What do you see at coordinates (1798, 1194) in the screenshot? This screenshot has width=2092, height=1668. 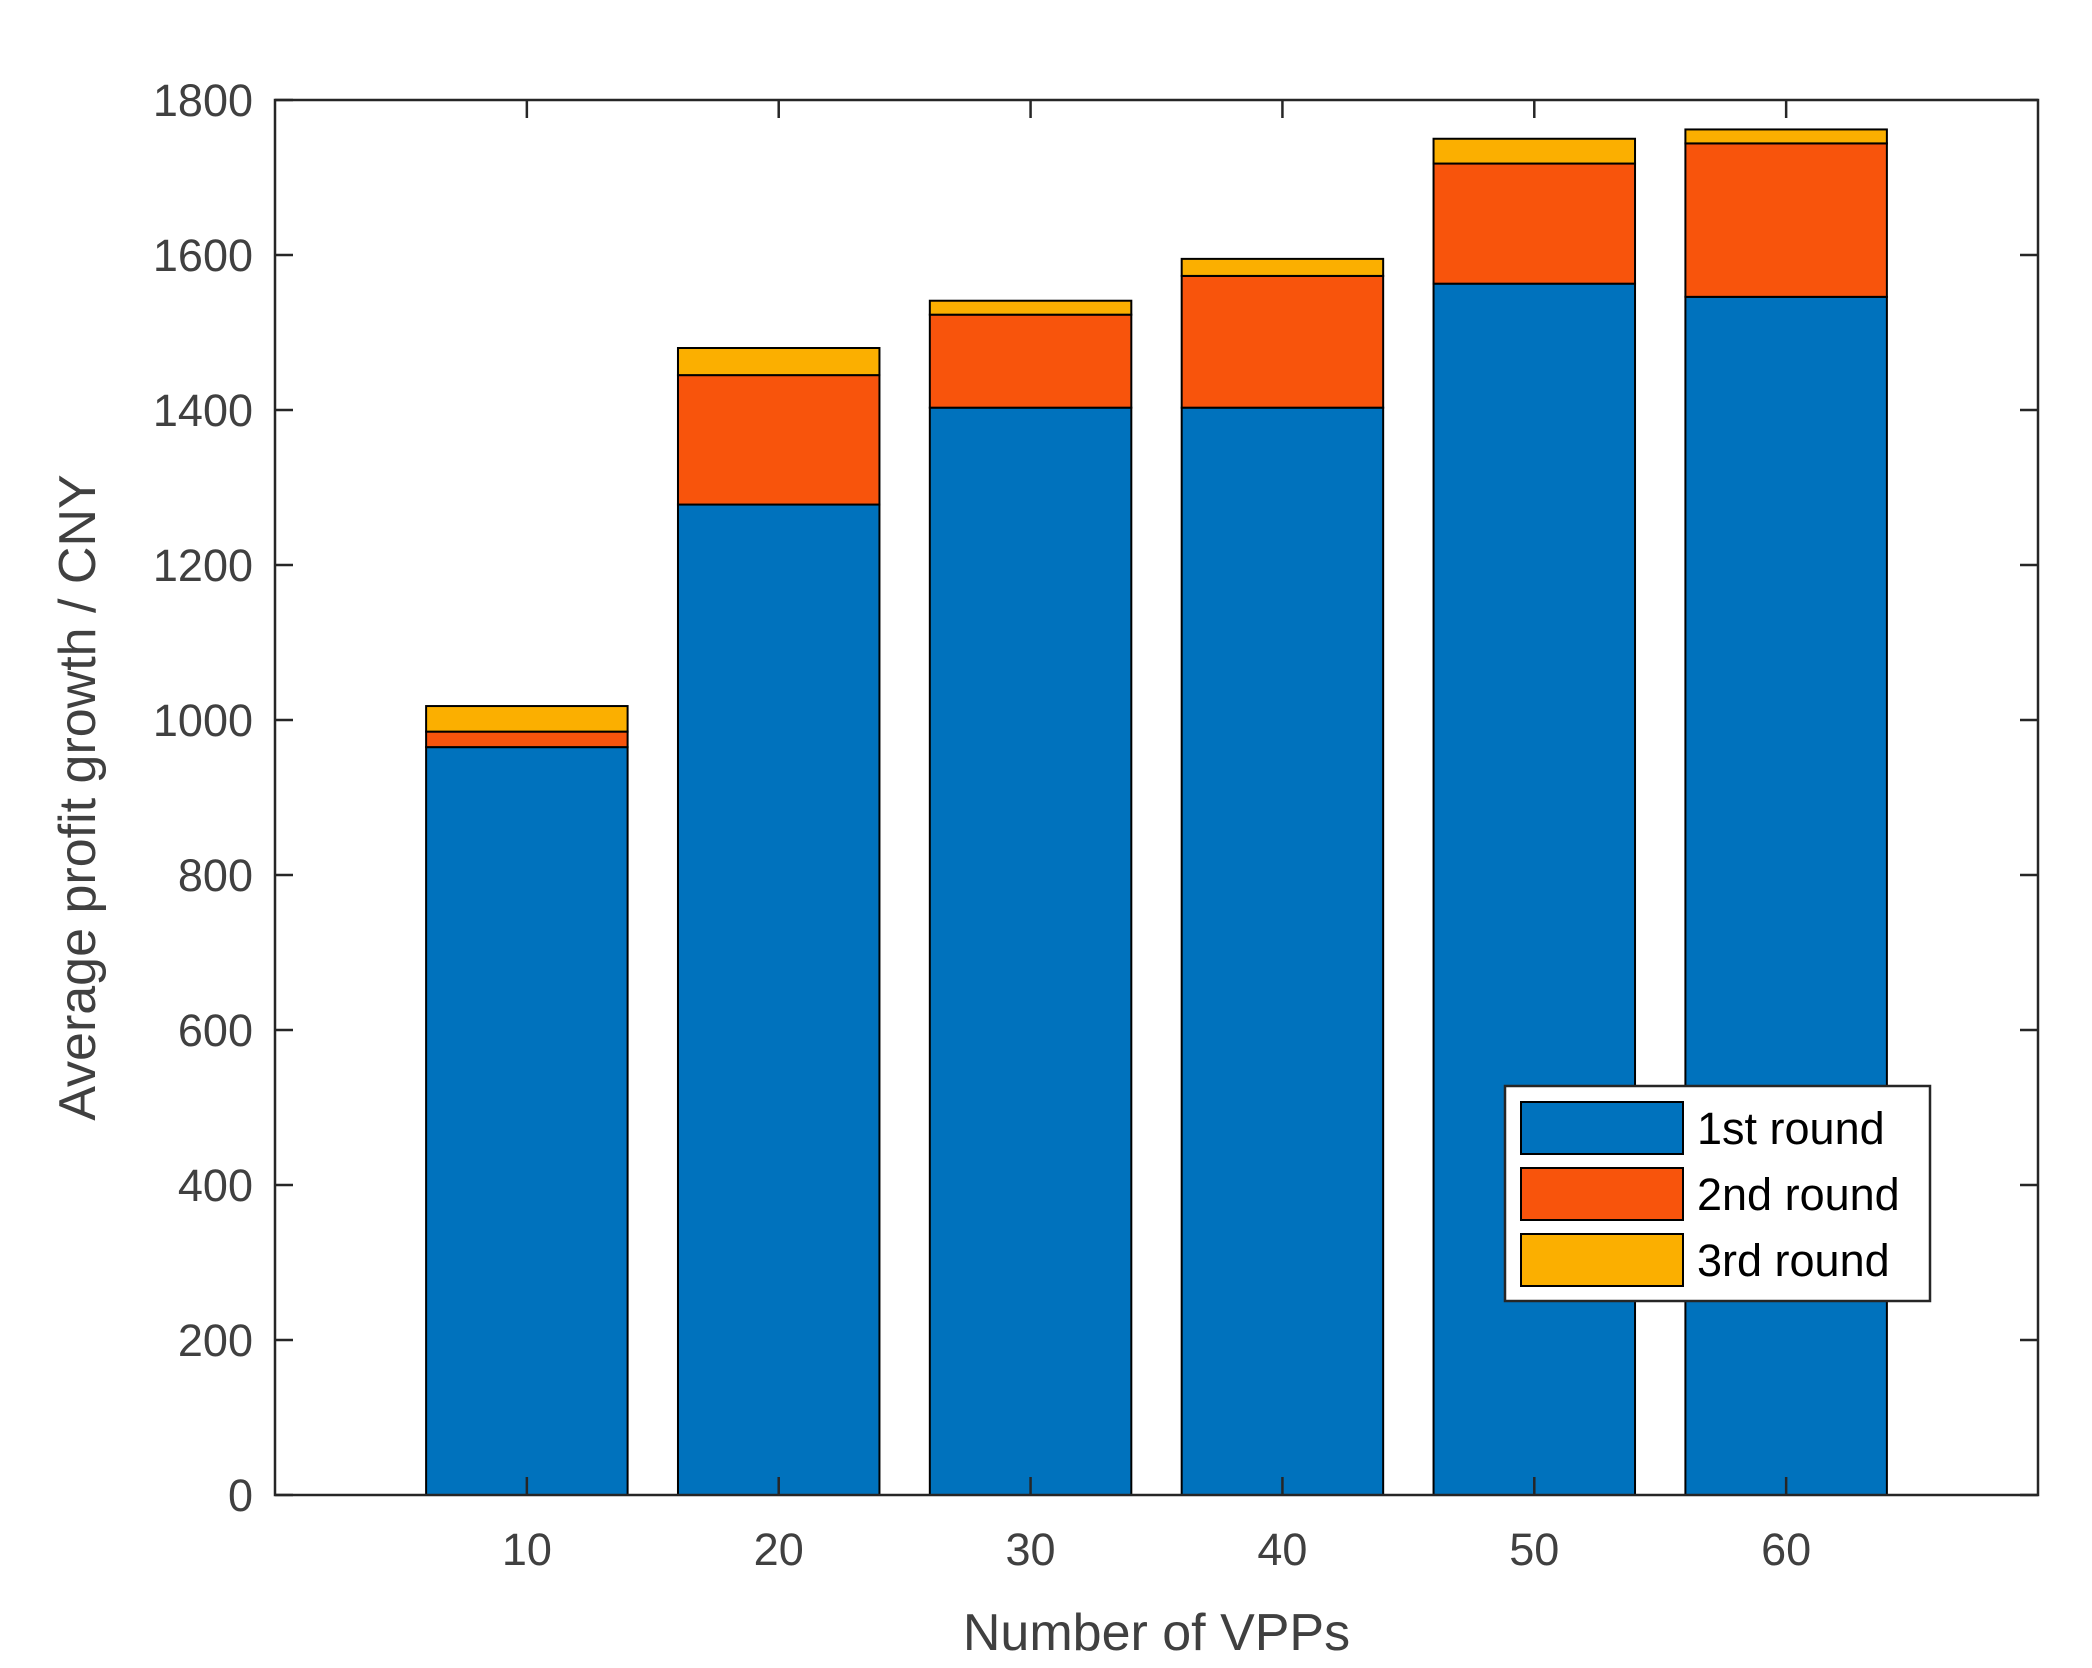 I see `legend-label: 2nd round` at bounding box center [1798, 1194].